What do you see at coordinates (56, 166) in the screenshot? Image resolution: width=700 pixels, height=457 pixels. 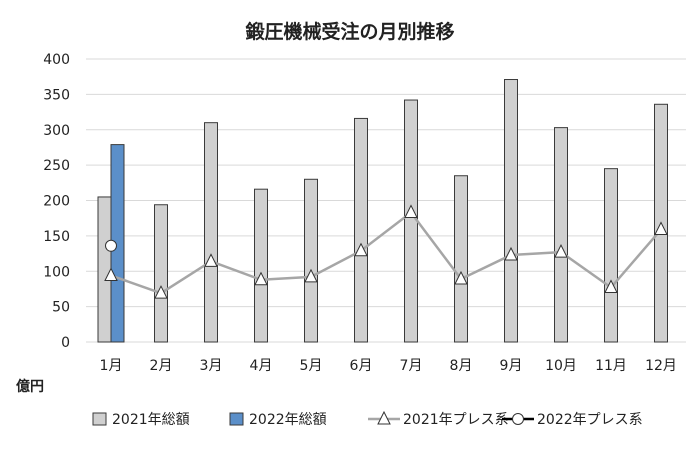 I see `y-tick-label: 250` at bounding box center [56, 166].